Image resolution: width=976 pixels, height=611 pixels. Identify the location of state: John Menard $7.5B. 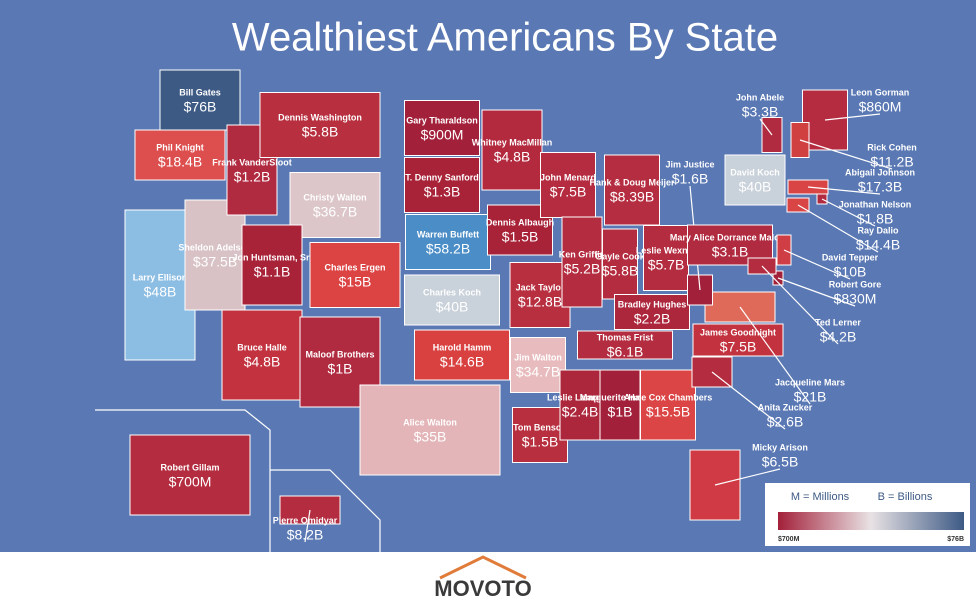
(568, 185).